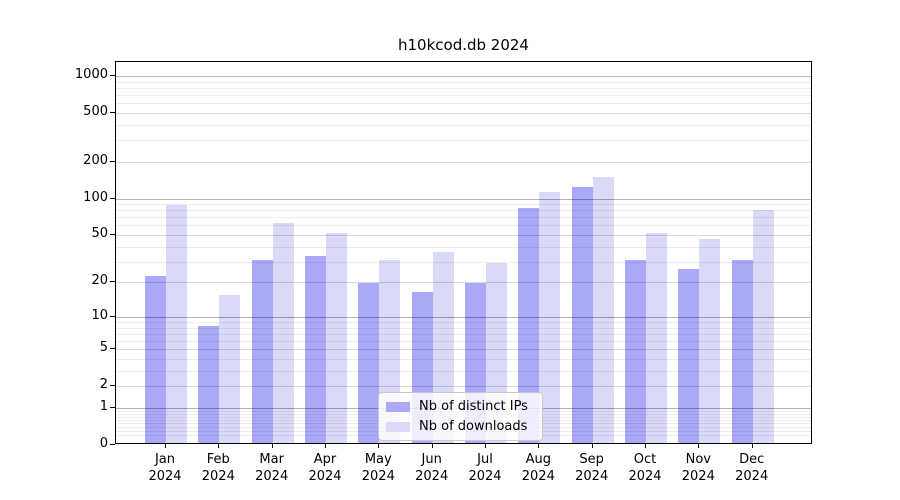  What do you see at coordinates (592, 468) in the screenshot?
I see `x-tick-label-sep: Sep 2024` at bounding box center [592, 468].